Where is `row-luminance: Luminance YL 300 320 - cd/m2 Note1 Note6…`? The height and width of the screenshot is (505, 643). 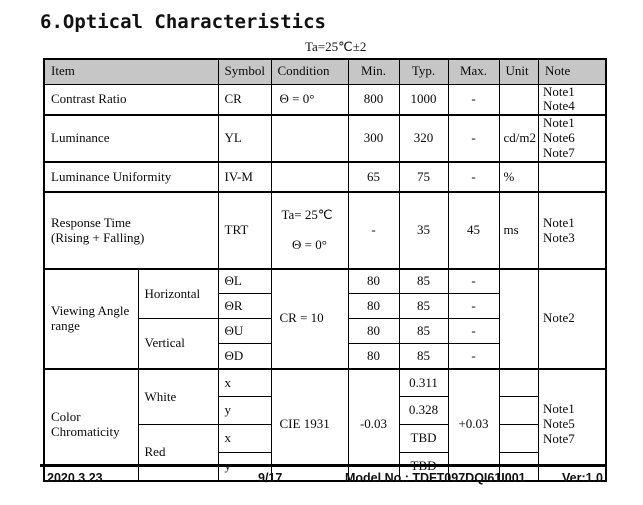
row-luminance: Luminance YL 300 320 - cd/m2 Note1 Note6… is located at coordinates (324, 138).